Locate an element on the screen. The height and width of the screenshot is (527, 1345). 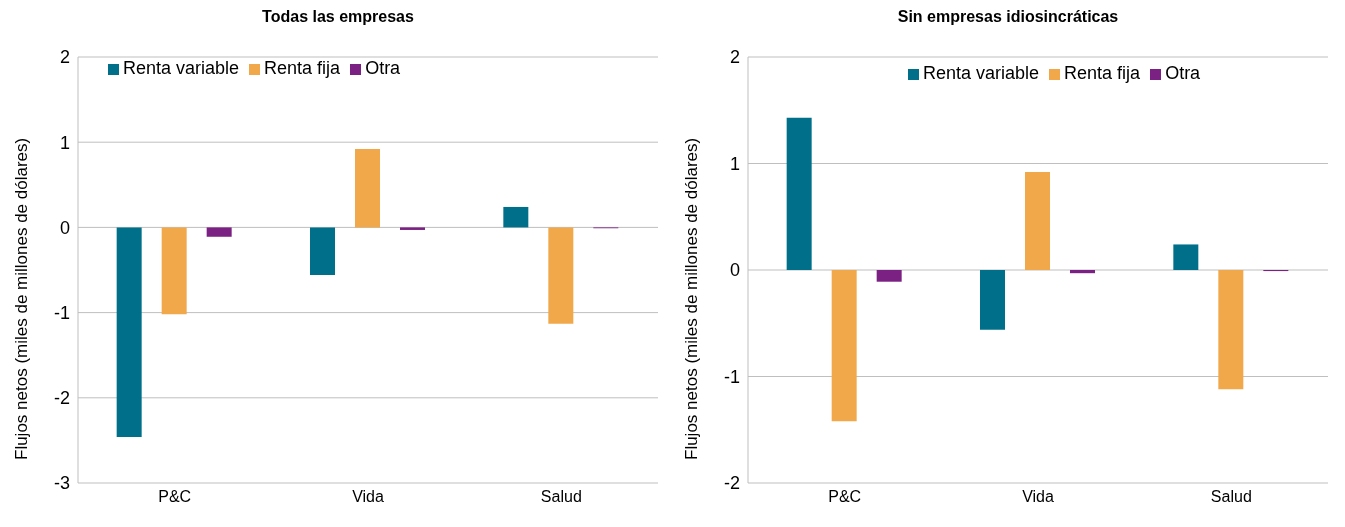
chart-title: Sin empresas idiosincráticas is located at coordinates (1008, 17).